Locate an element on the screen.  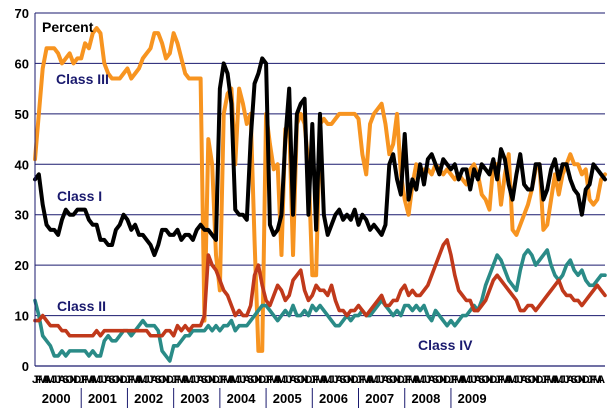
x-year-label: 2000 is located at coordinates (56, 398).